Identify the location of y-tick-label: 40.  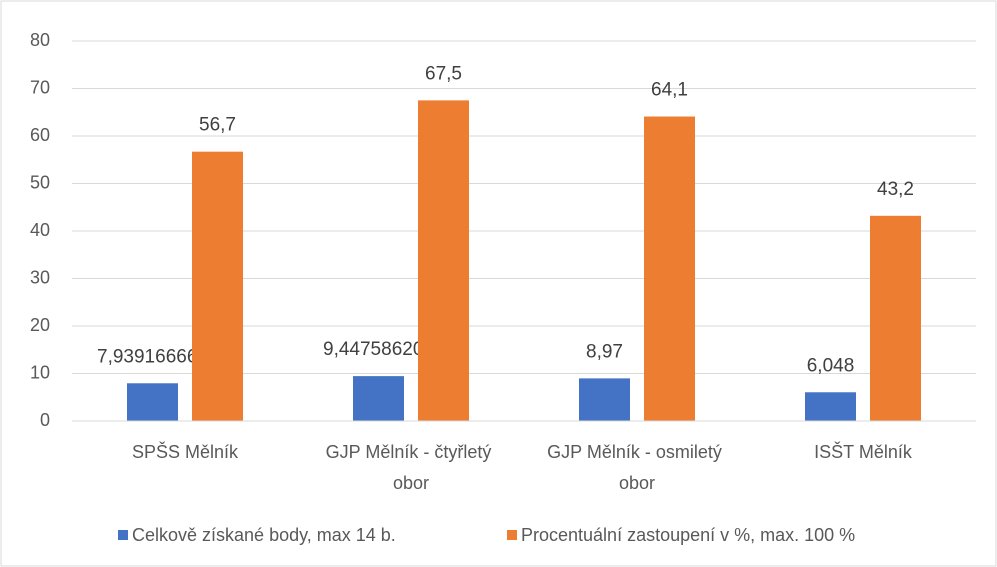
(40, 230).